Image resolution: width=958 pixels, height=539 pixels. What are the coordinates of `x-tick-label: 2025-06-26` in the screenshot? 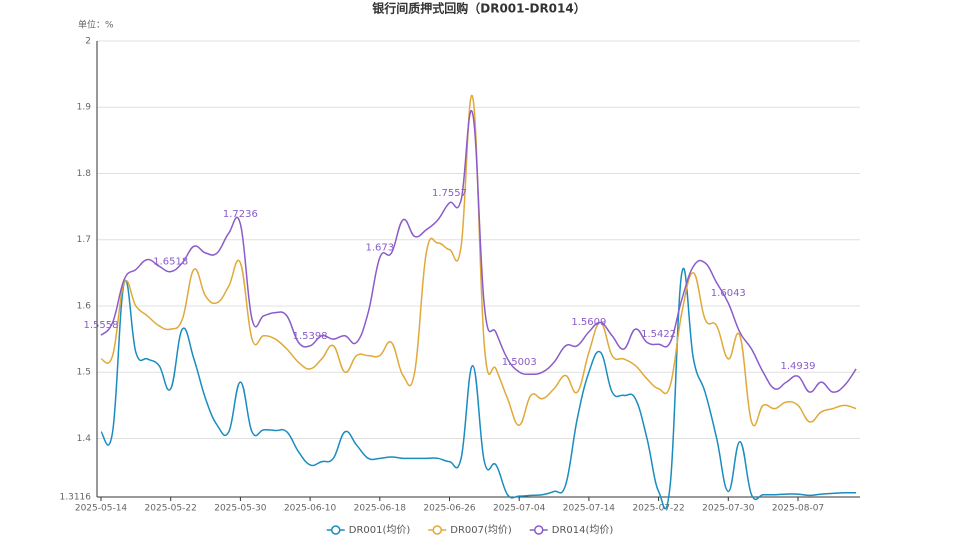 It's located at (449, 509).